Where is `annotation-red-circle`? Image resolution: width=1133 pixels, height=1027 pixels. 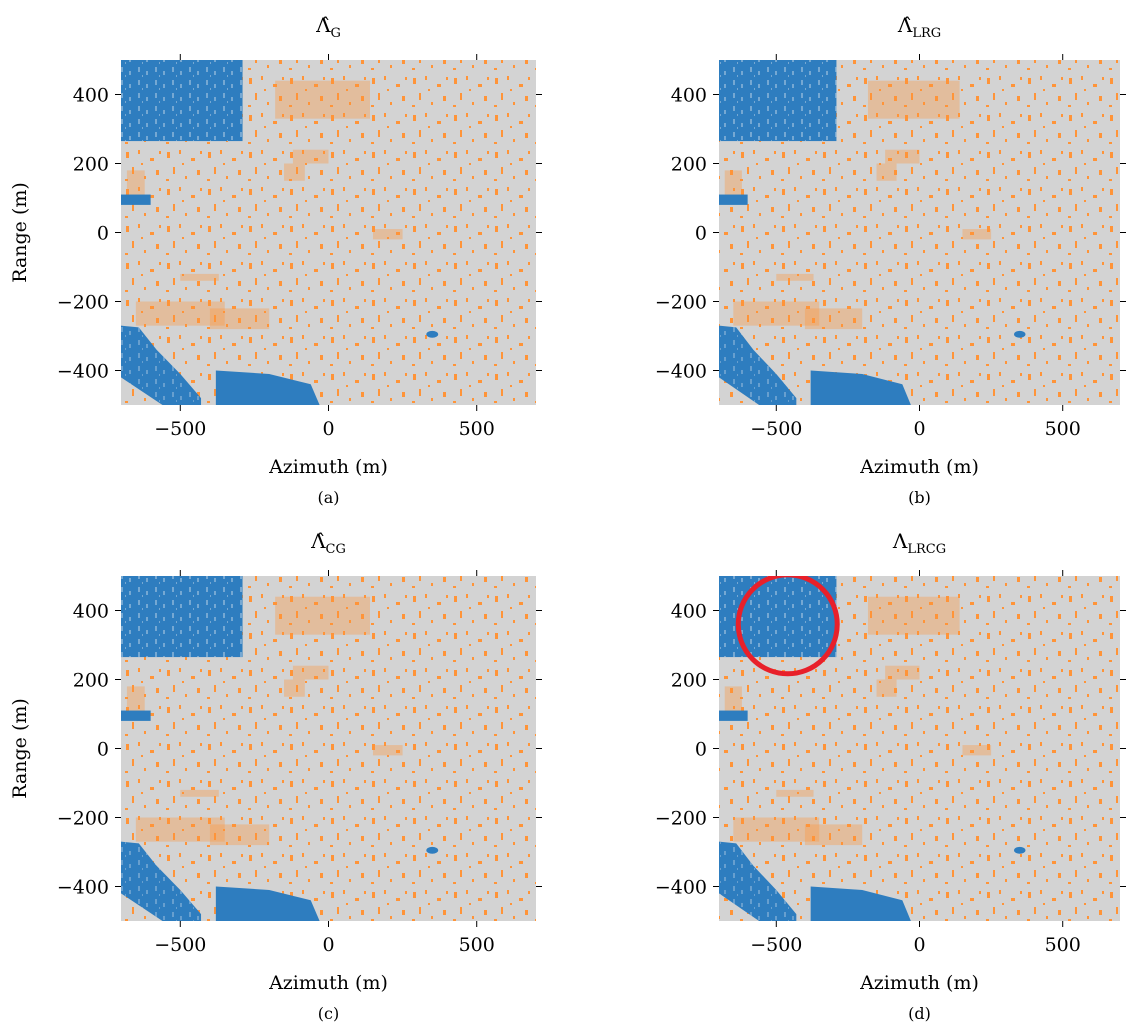 annotation-red-circle is located at coordinates (787, 626).